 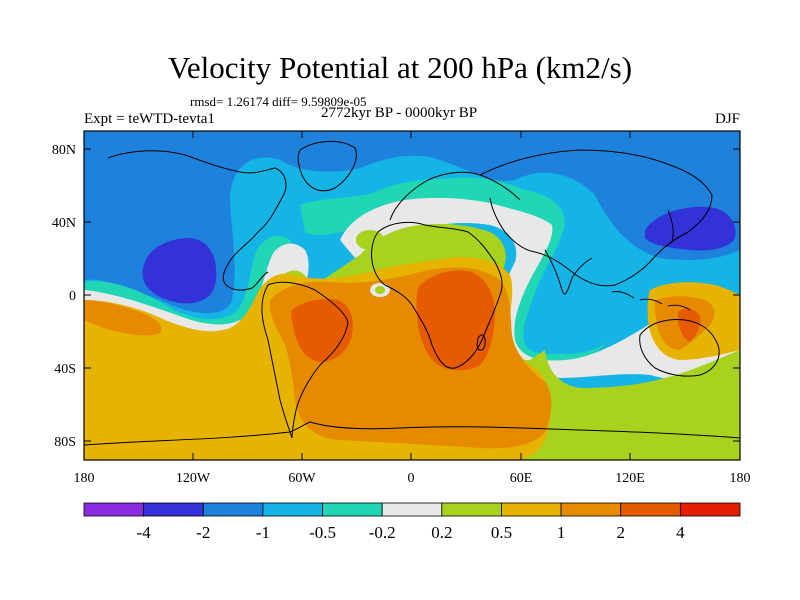 I want to click on coast-japan, so click(x=670, y=226).